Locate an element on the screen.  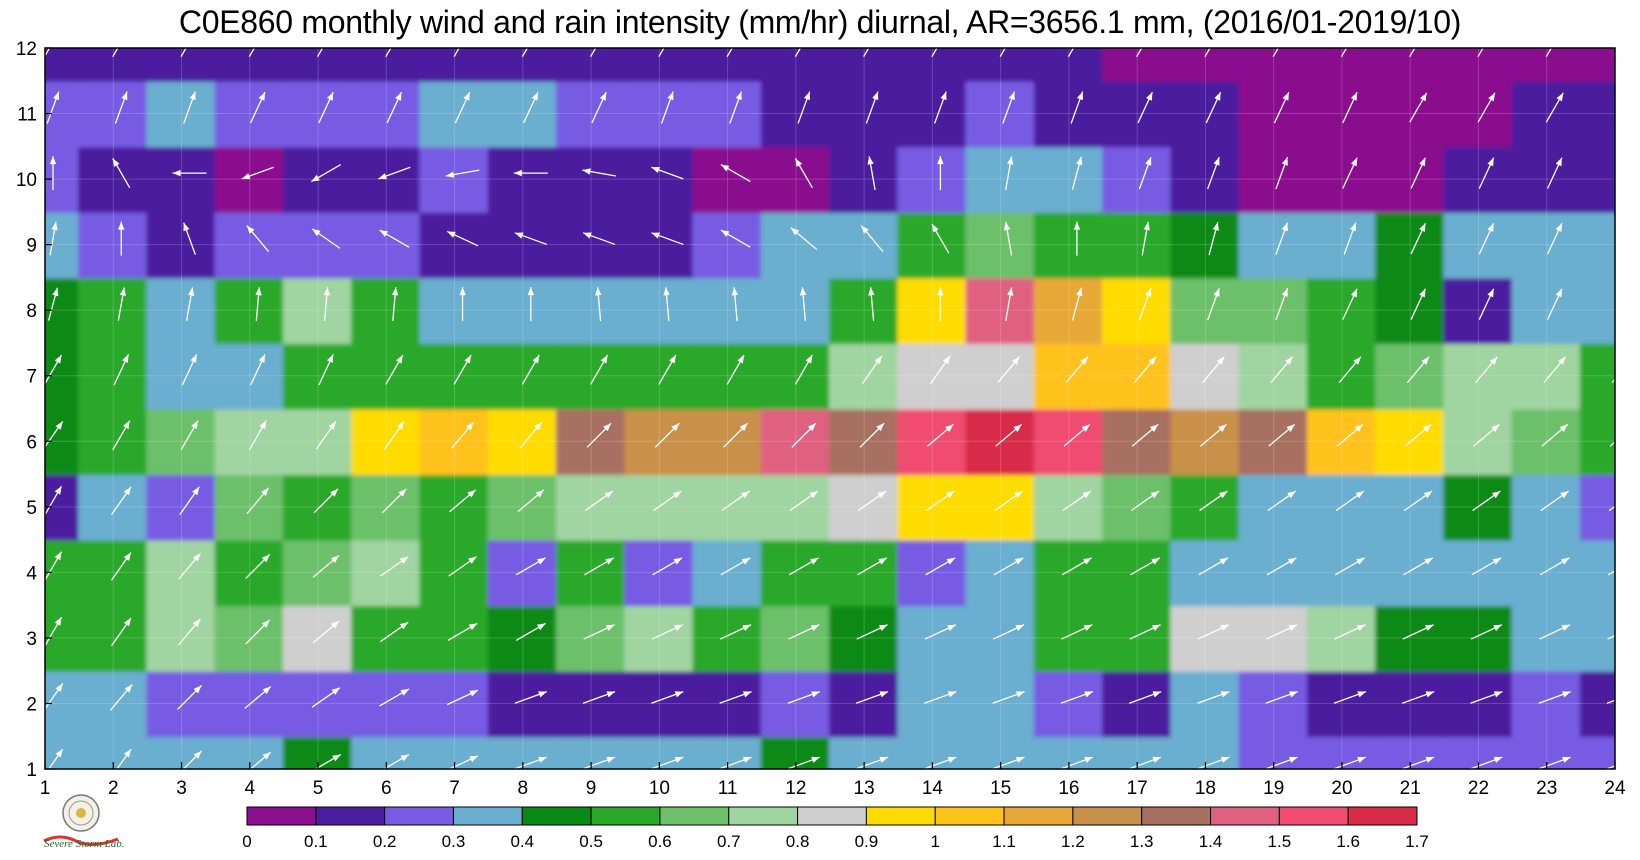
x-tick-label: 22 is located at coordinates (1478, 788).